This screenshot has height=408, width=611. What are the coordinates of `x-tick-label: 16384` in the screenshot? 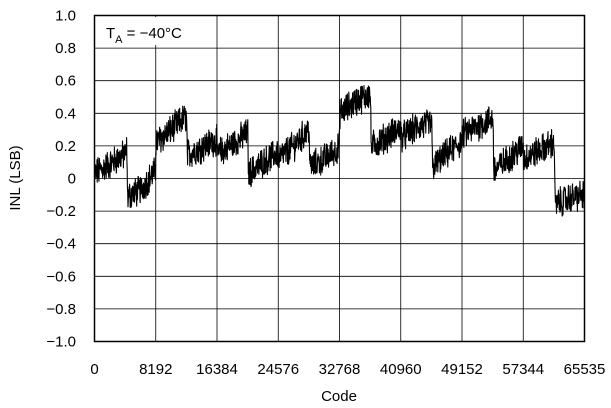 It's located at (217, 369).